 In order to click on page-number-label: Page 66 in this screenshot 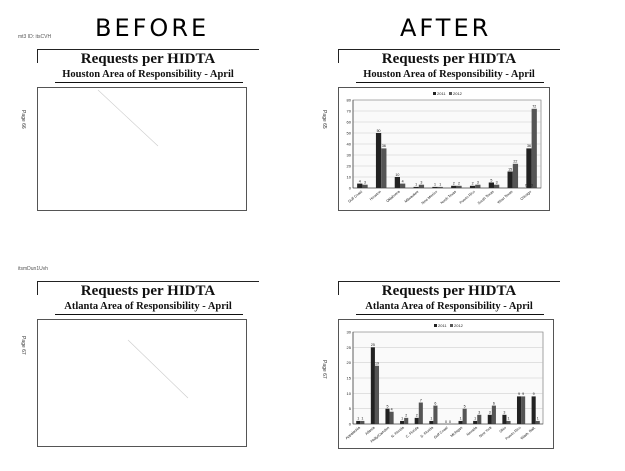, I will do `click(23, 119)`.